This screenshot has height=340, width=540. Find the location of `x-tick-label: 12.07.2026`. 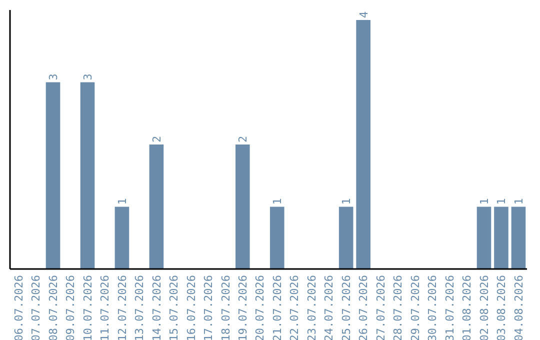

x-tick-label: 12.07.2026 is located at coordinates (122, 307).